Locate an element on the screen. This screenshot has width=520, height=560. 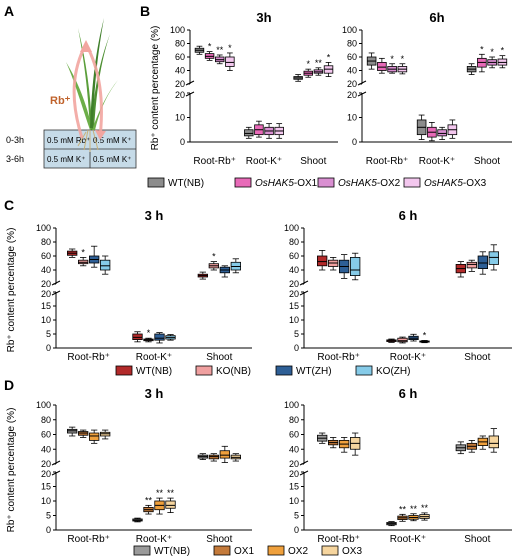
chart-title: 3h is located at coordinates (263, 17).